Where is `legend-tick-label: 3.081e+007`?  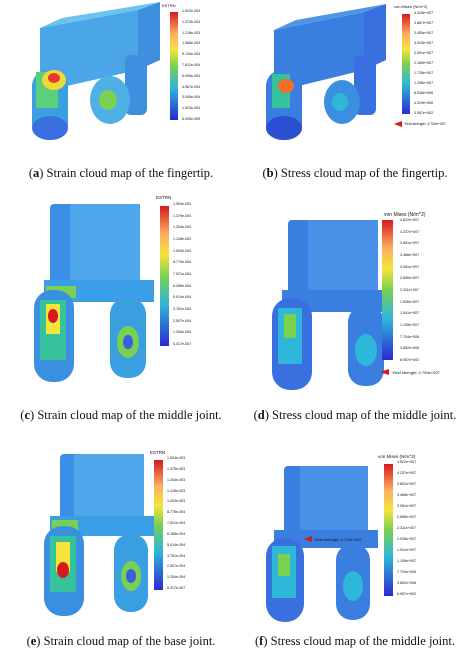 legend-tick-label: 3.081e+007 is located at coordinates (407, 506).